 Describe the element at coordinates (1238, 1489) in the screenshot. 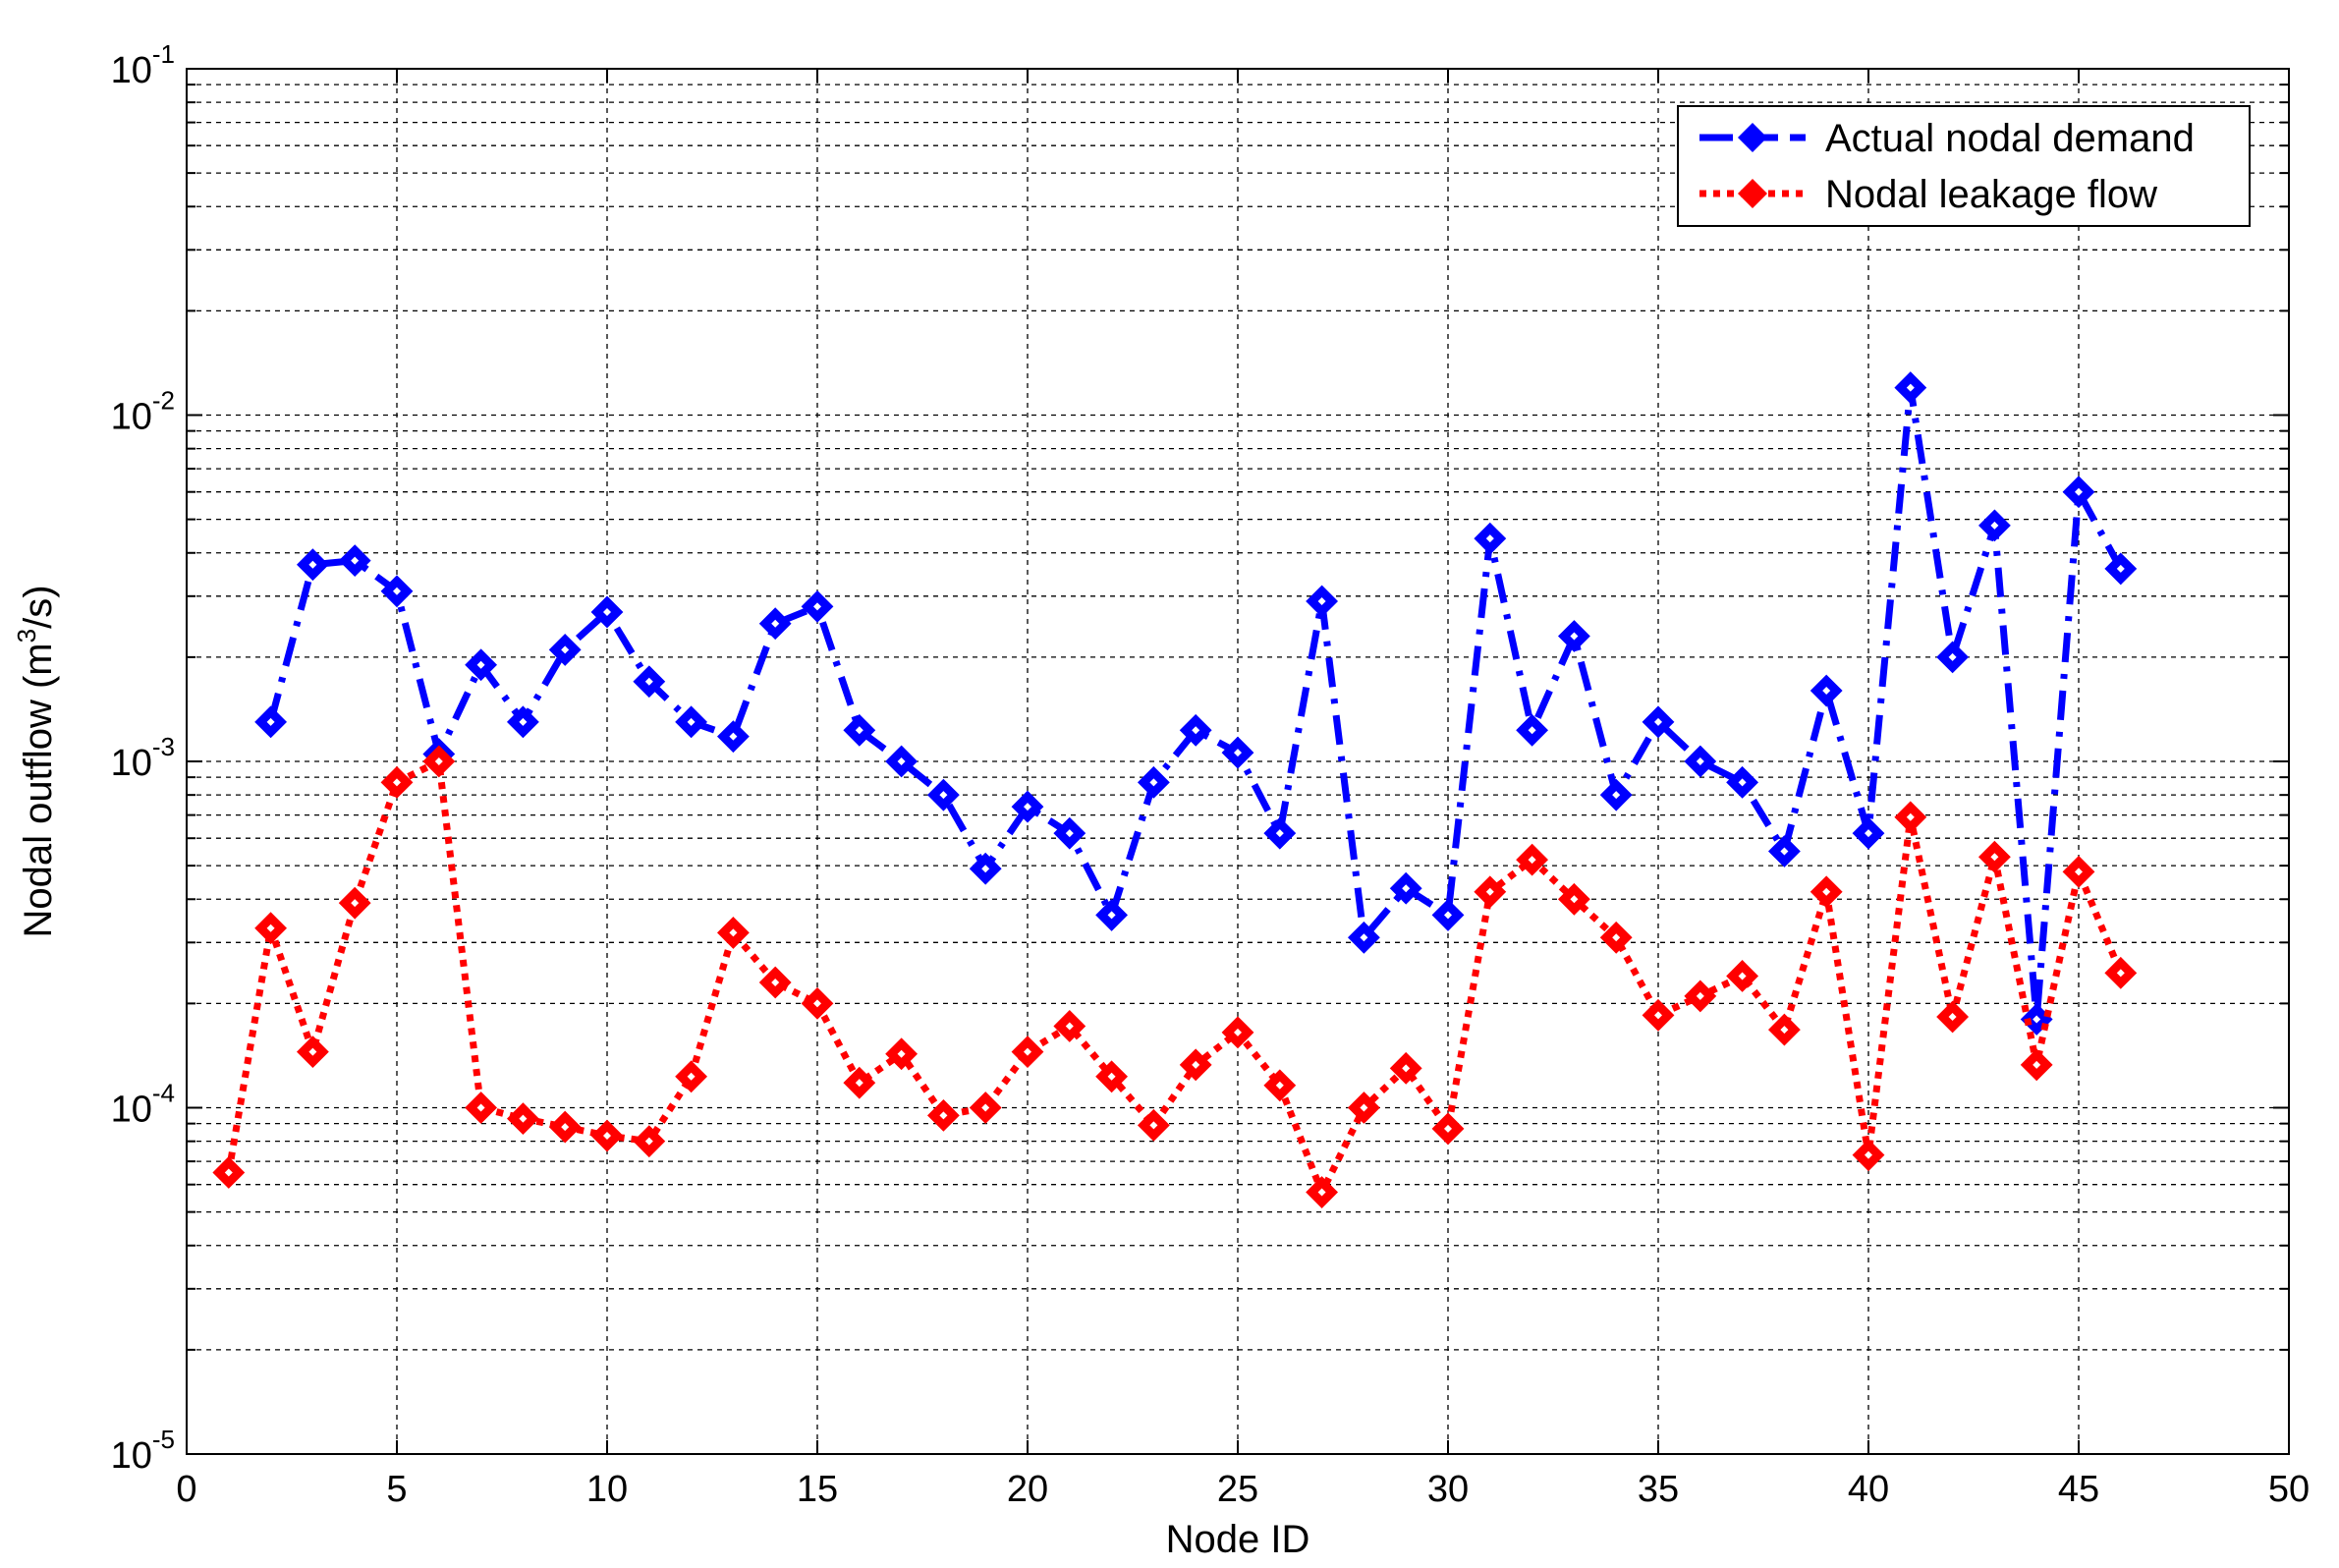

I see `x-tick-label: 25` at that location.